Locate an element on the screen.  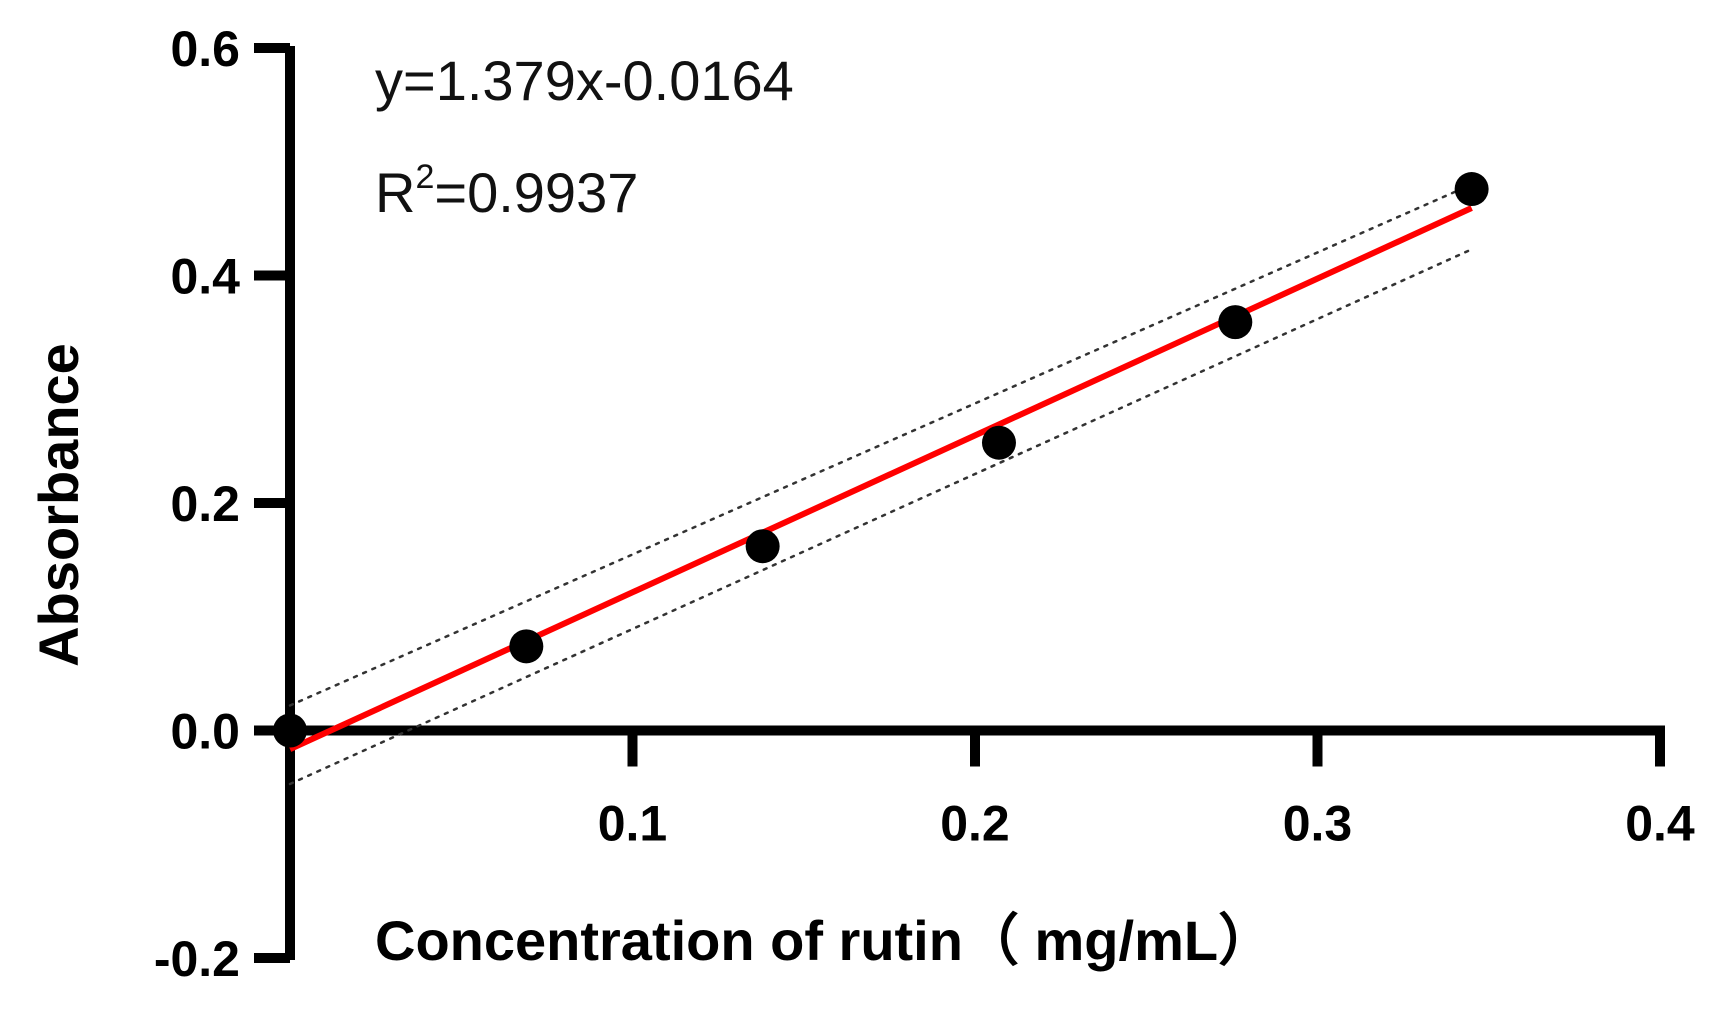
r-squared-value: =0.9937 is located at coordinates (536, 192).